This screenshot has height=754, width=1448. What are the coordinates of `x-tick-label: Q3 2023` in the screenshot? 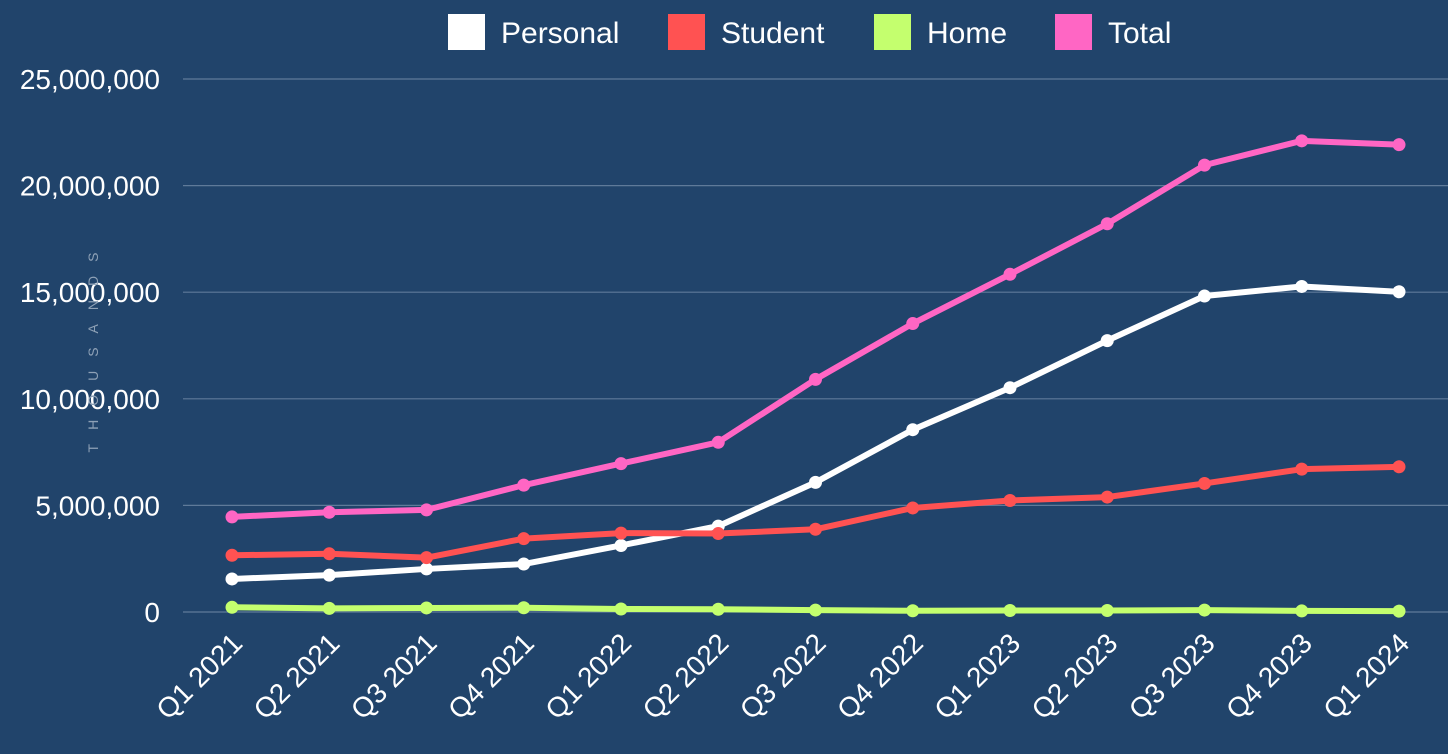 It's located at (1172, 676).